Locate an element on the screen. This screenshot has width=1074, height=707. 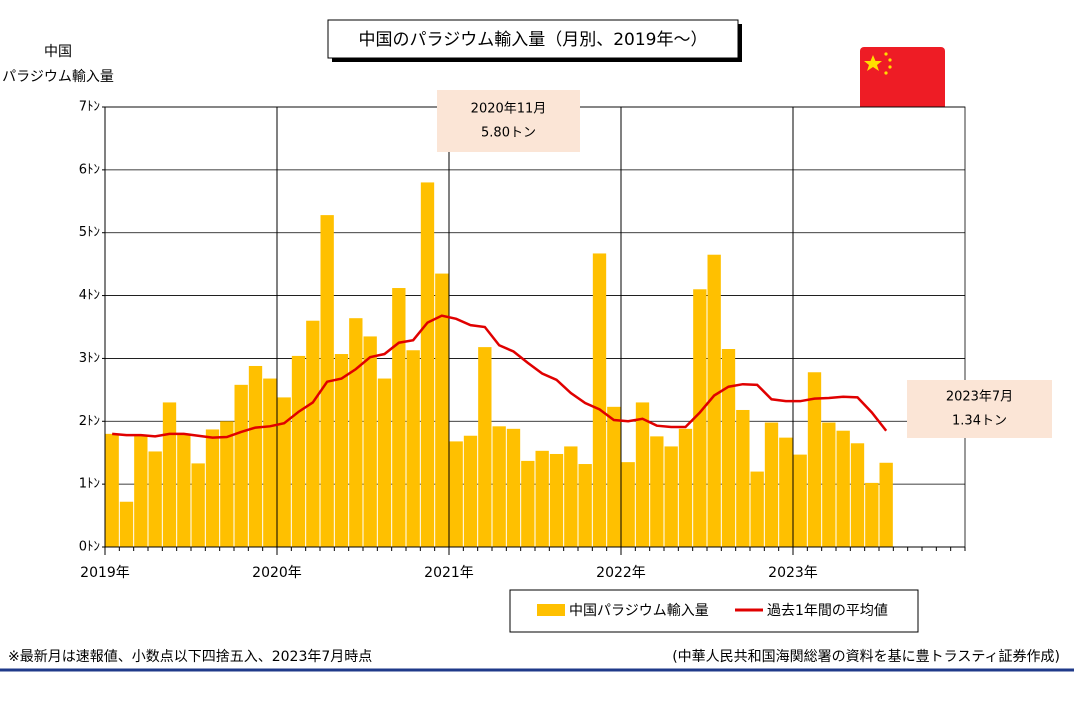
x-tick-label: 2022年 is located at coordinates (621, 573).